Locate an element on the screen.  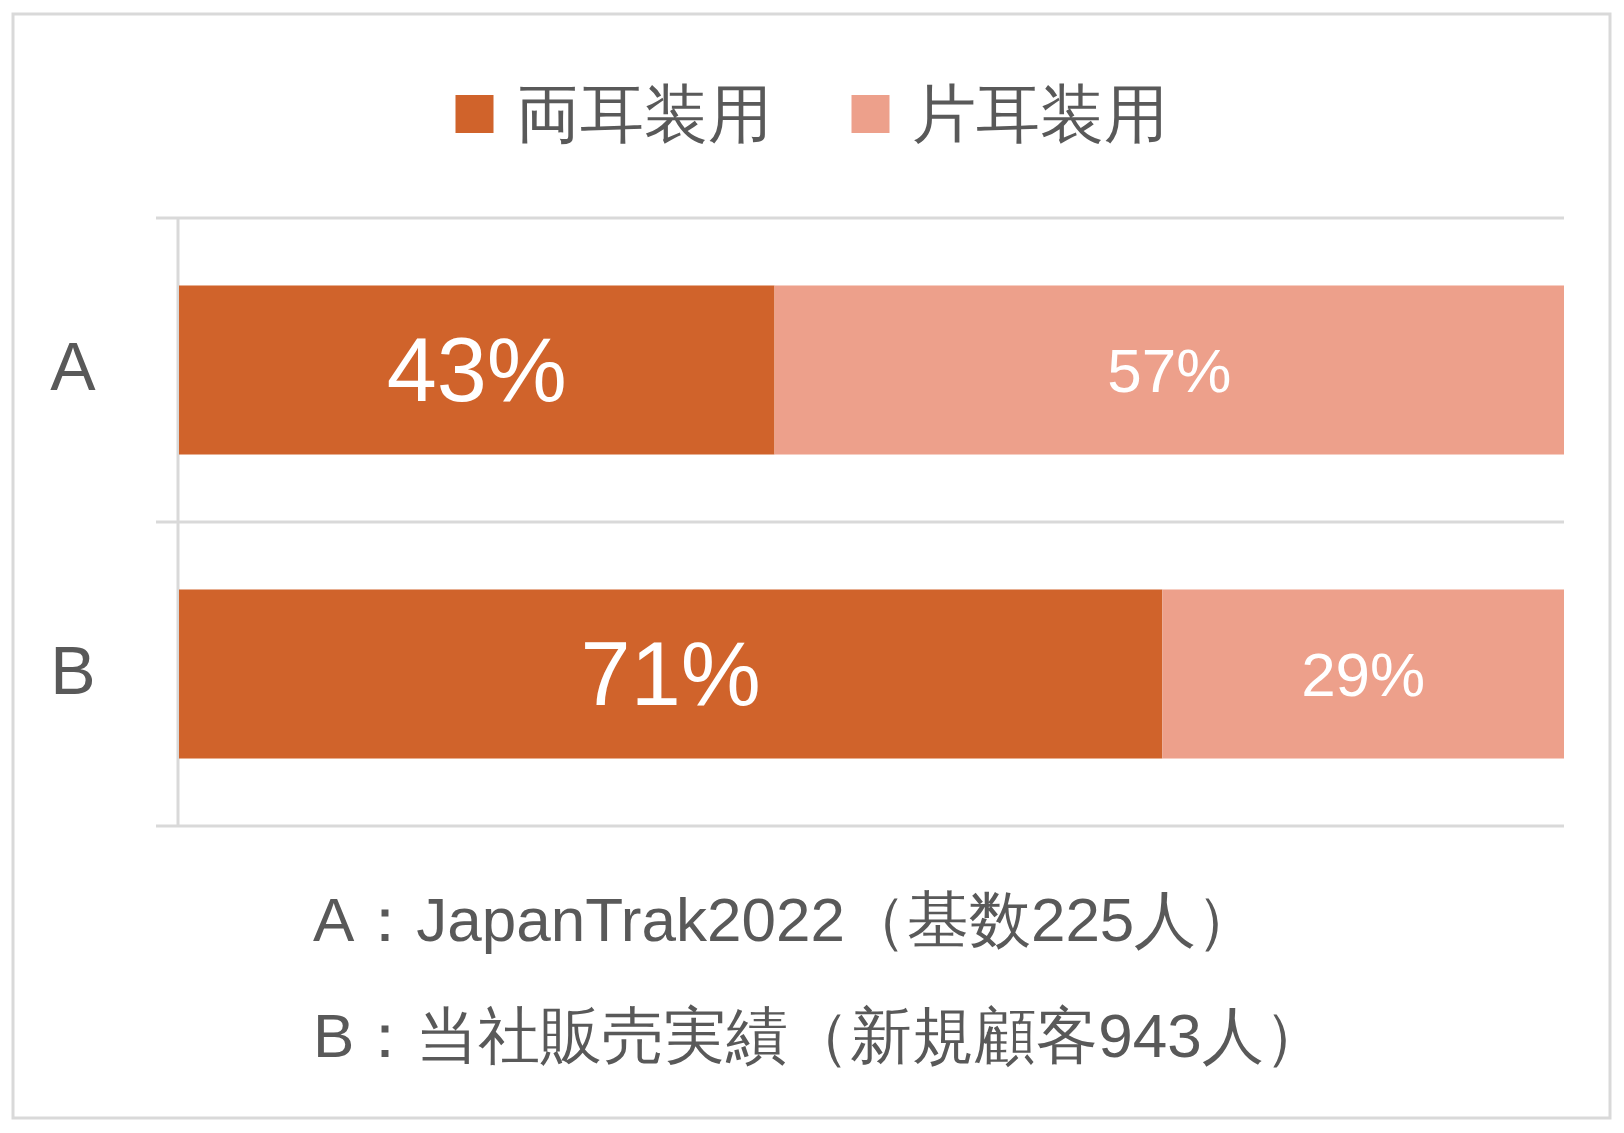
y-tick-label: A is located at coordinates (73, 366).